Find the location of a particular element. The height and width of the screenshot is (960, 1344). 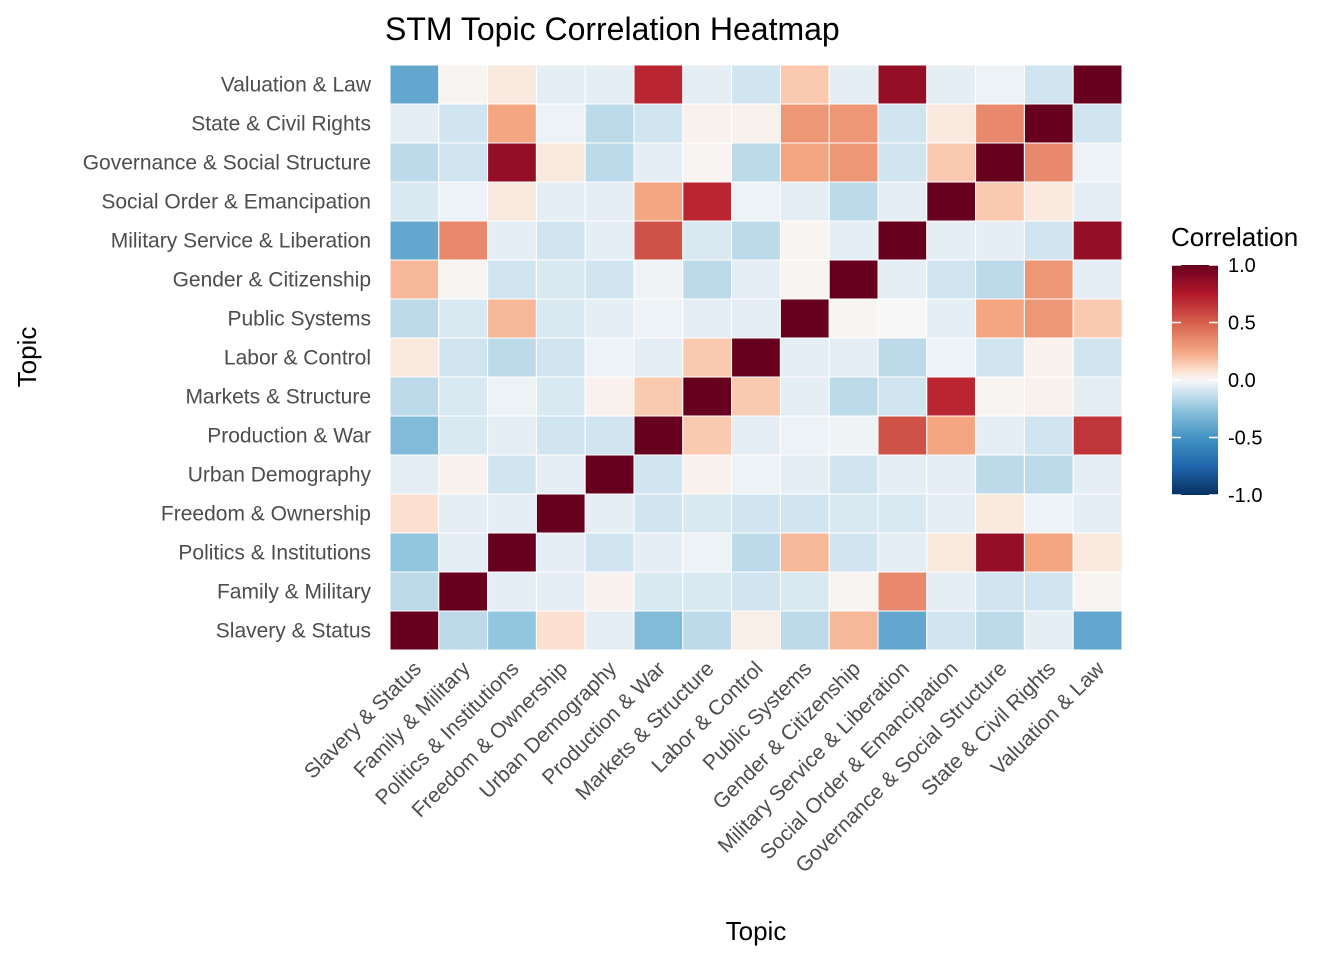

y-tick-label: Family & Military is located at coordinates (294, 592).